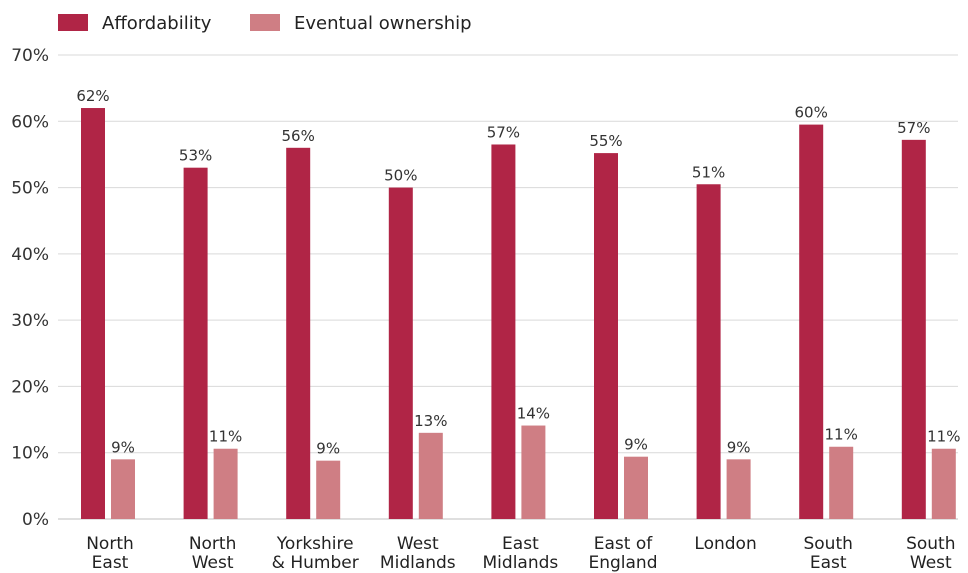  I want to click on y-tick-label: 60%, so click(30, 122).